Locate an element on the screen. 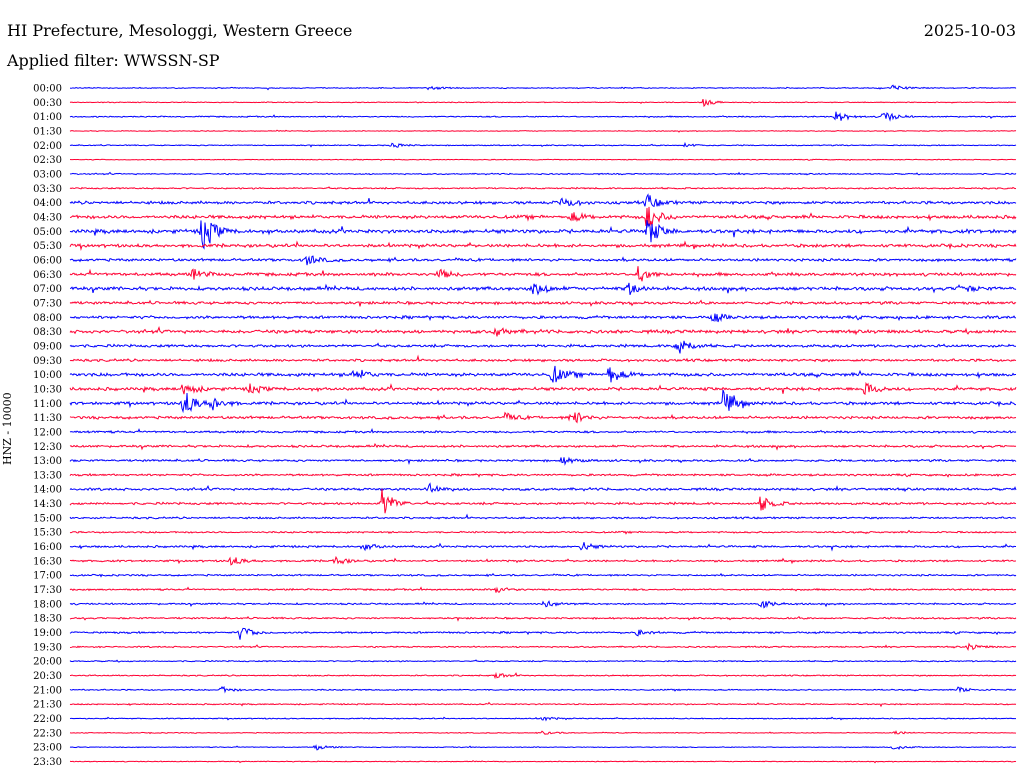  time-tick-label: 06:00 is located at coordinates (47, 260).